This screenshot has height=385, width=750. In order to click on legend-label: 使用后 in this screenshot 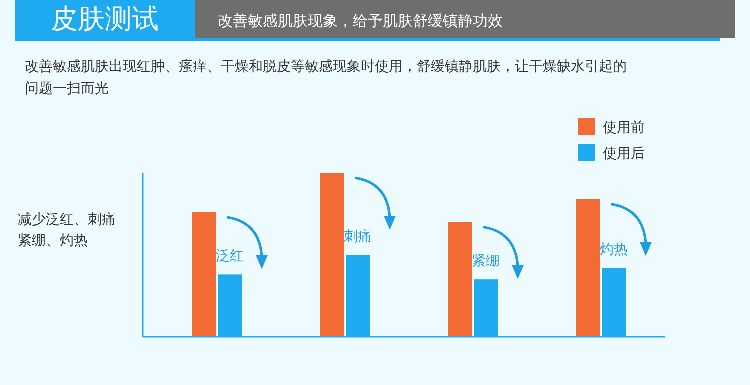, I will do `click(624, 154)`.